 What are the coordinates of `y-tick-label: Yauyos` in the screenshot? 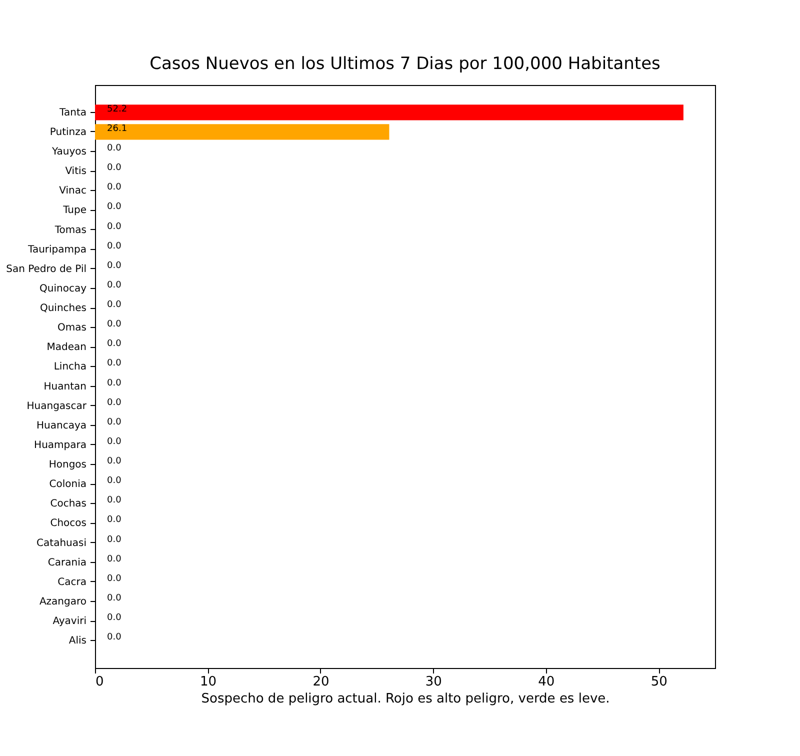 It's located at (68, 152).